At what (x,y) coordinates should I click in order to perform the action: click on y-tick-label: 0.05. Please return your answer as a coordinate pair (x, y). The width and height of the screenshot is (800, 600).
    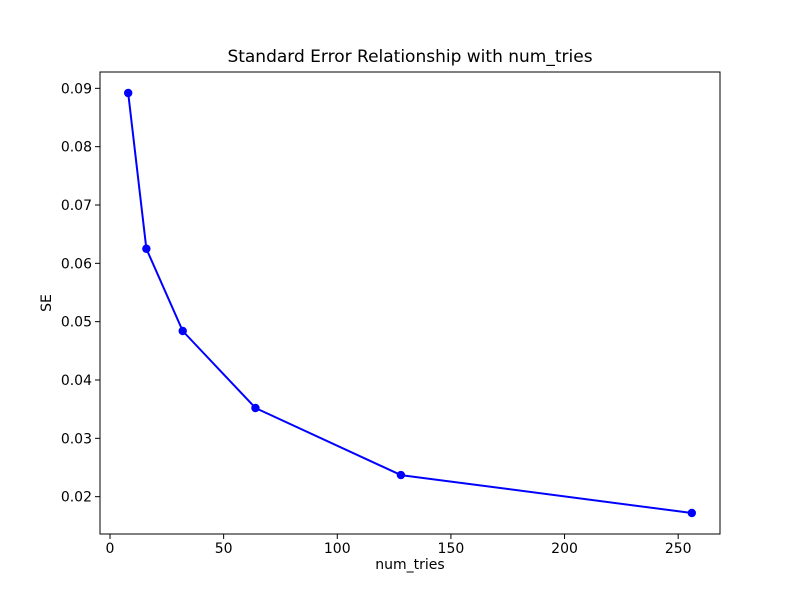
    Looking at the image, I should click on (76, 323).